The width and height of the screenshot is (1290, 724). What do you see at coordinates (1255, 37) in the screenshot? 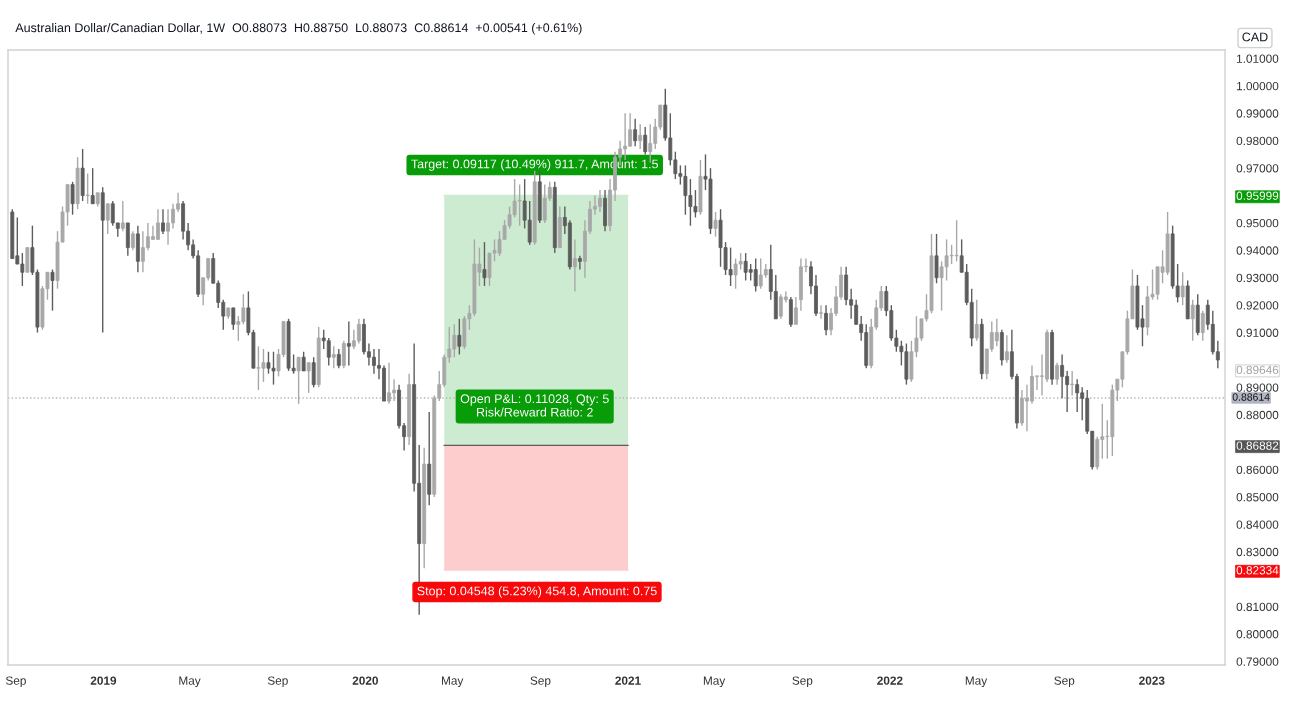
I see `text: CAD` at bounding box center [1255, 37].